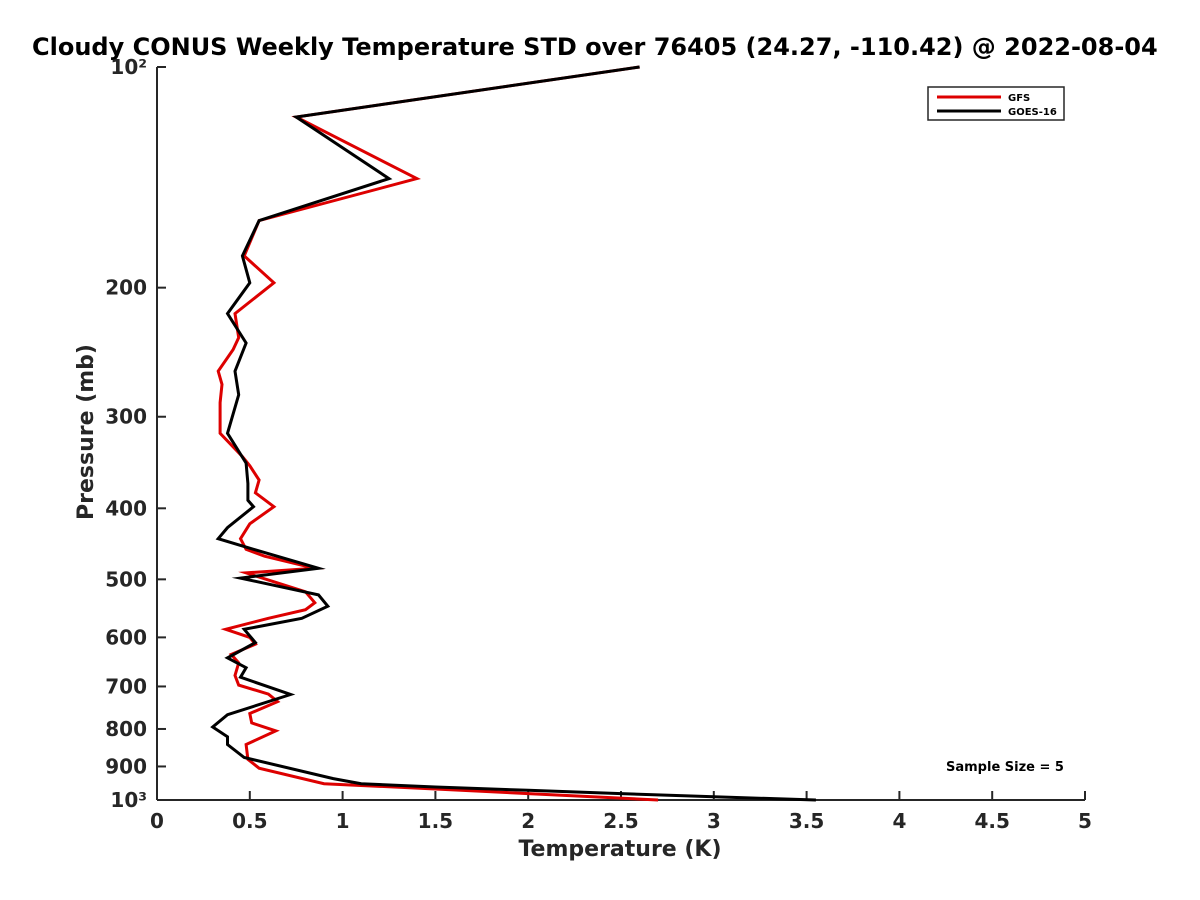 This screenshot has height=900, width=1200. I want to click on x-tick-label: 0, so click(157, 821).